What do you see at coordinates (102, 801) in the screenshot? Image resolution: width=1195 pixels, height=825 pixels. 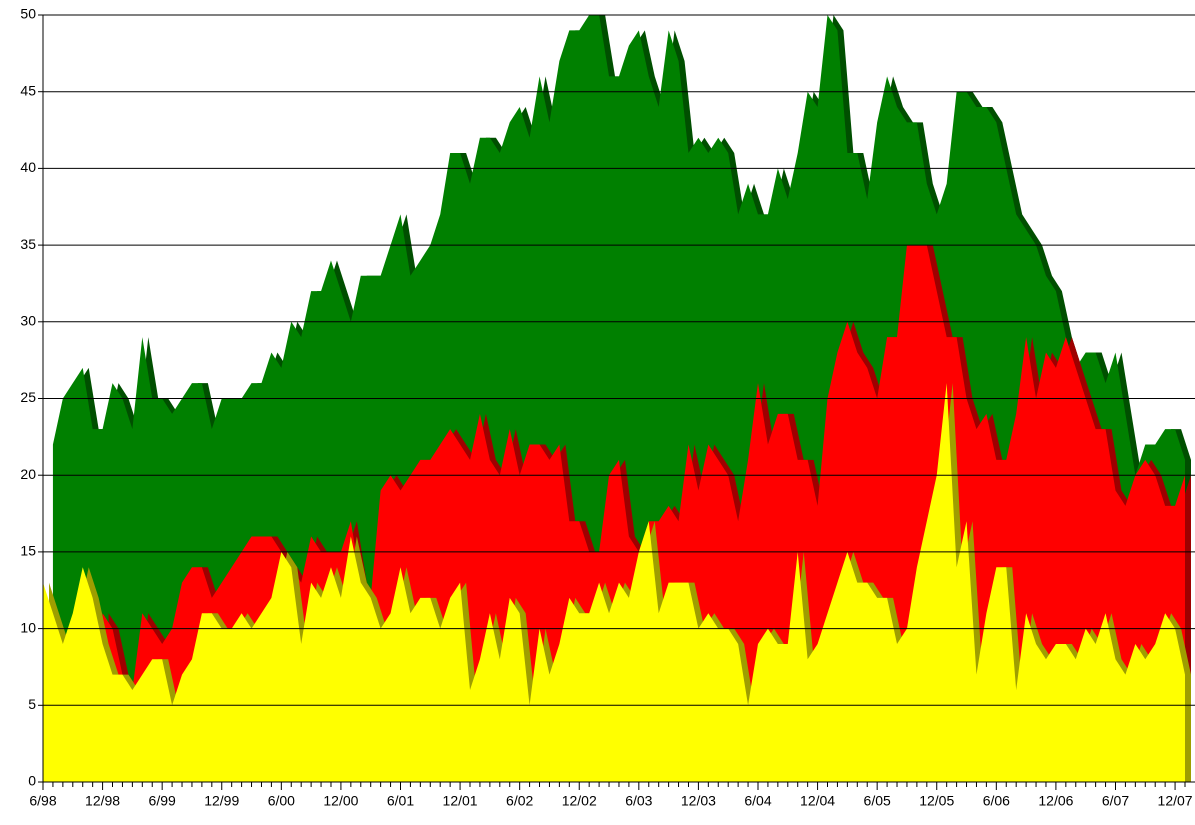 I see `x-tick-label: 12/98` at bounding box center [102, 801].